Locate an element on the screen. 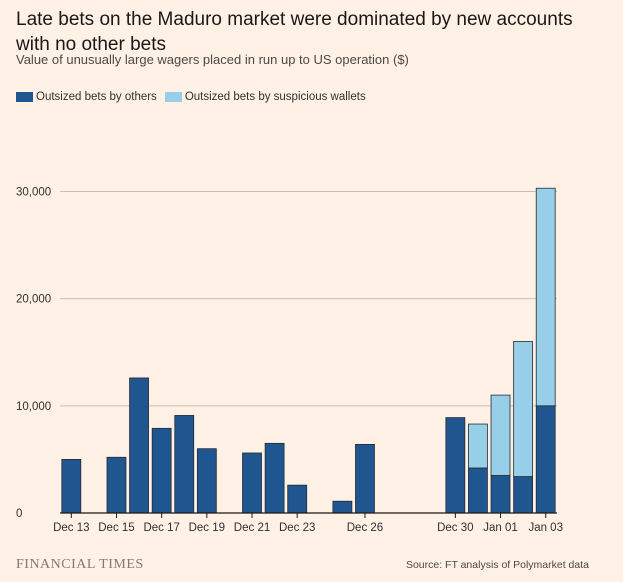 The width and height of the screenshot is (623, 582). x-tick-label: Dec 13 is located at coordinates (71, 528).